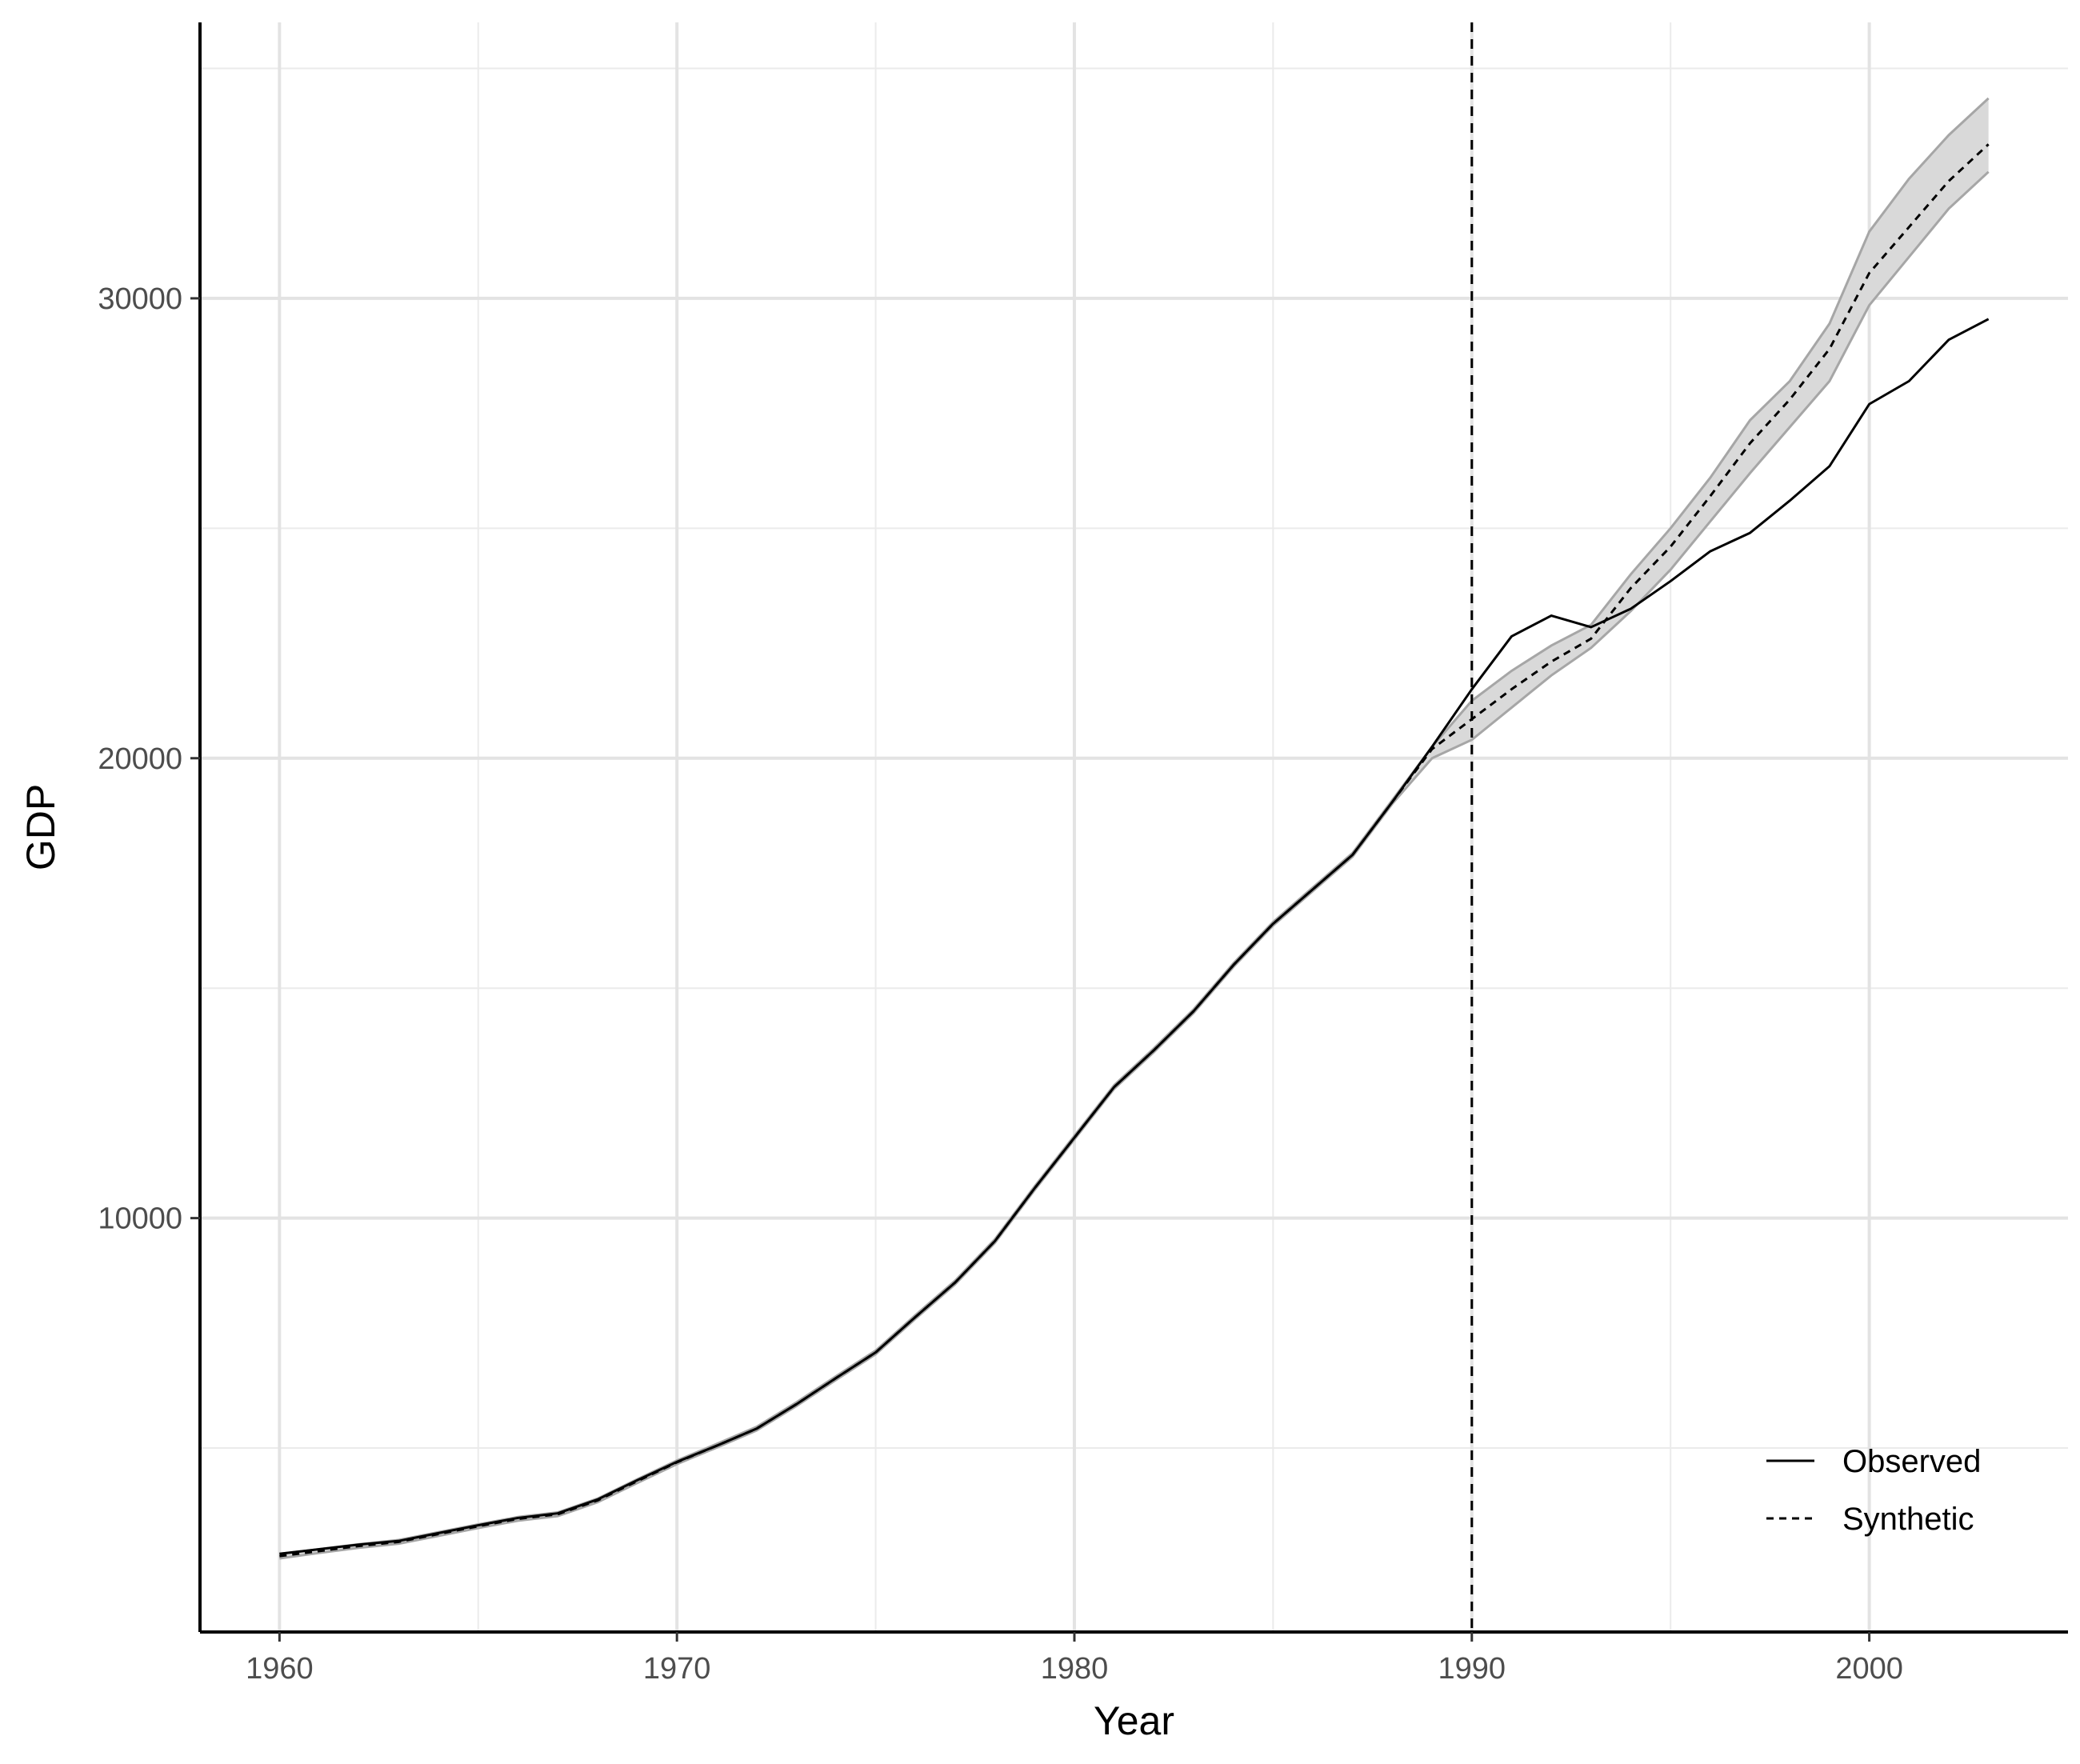 The width and height of the screenshot is (2080, 1764). I want to click on x-tick-label: 1980, so click(1075, 1669).